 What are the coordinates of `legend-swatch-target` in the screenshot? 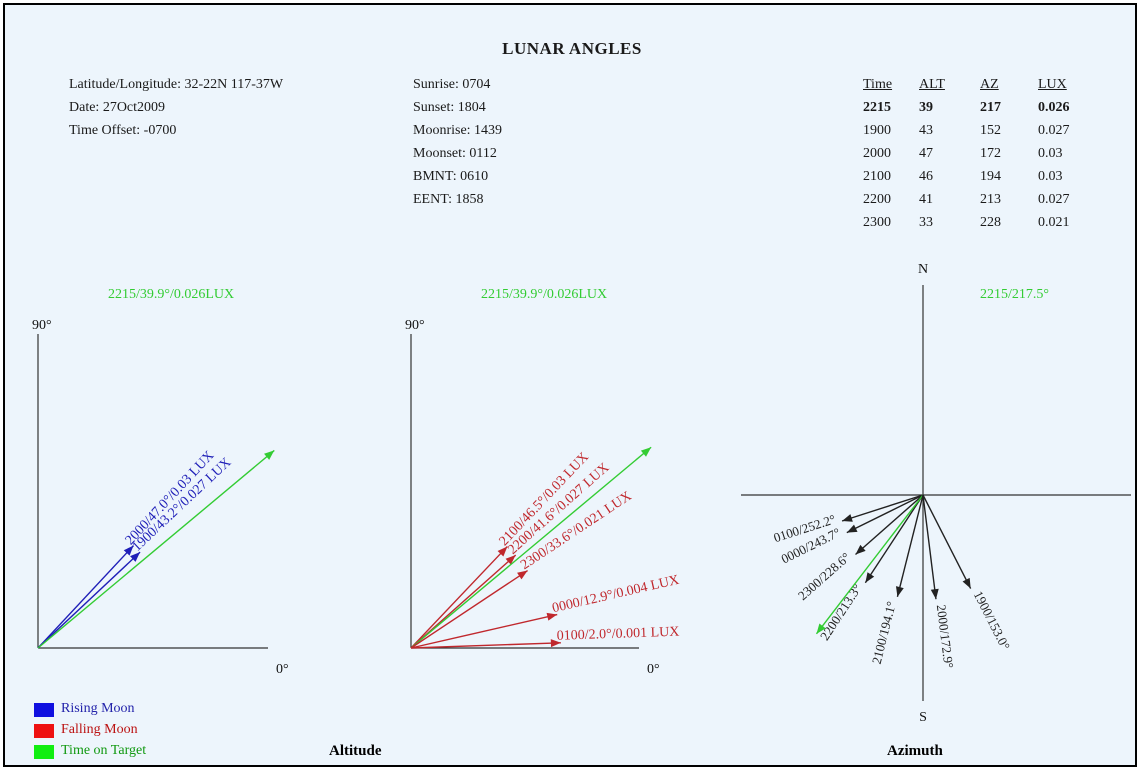 It's located at (44, 752).